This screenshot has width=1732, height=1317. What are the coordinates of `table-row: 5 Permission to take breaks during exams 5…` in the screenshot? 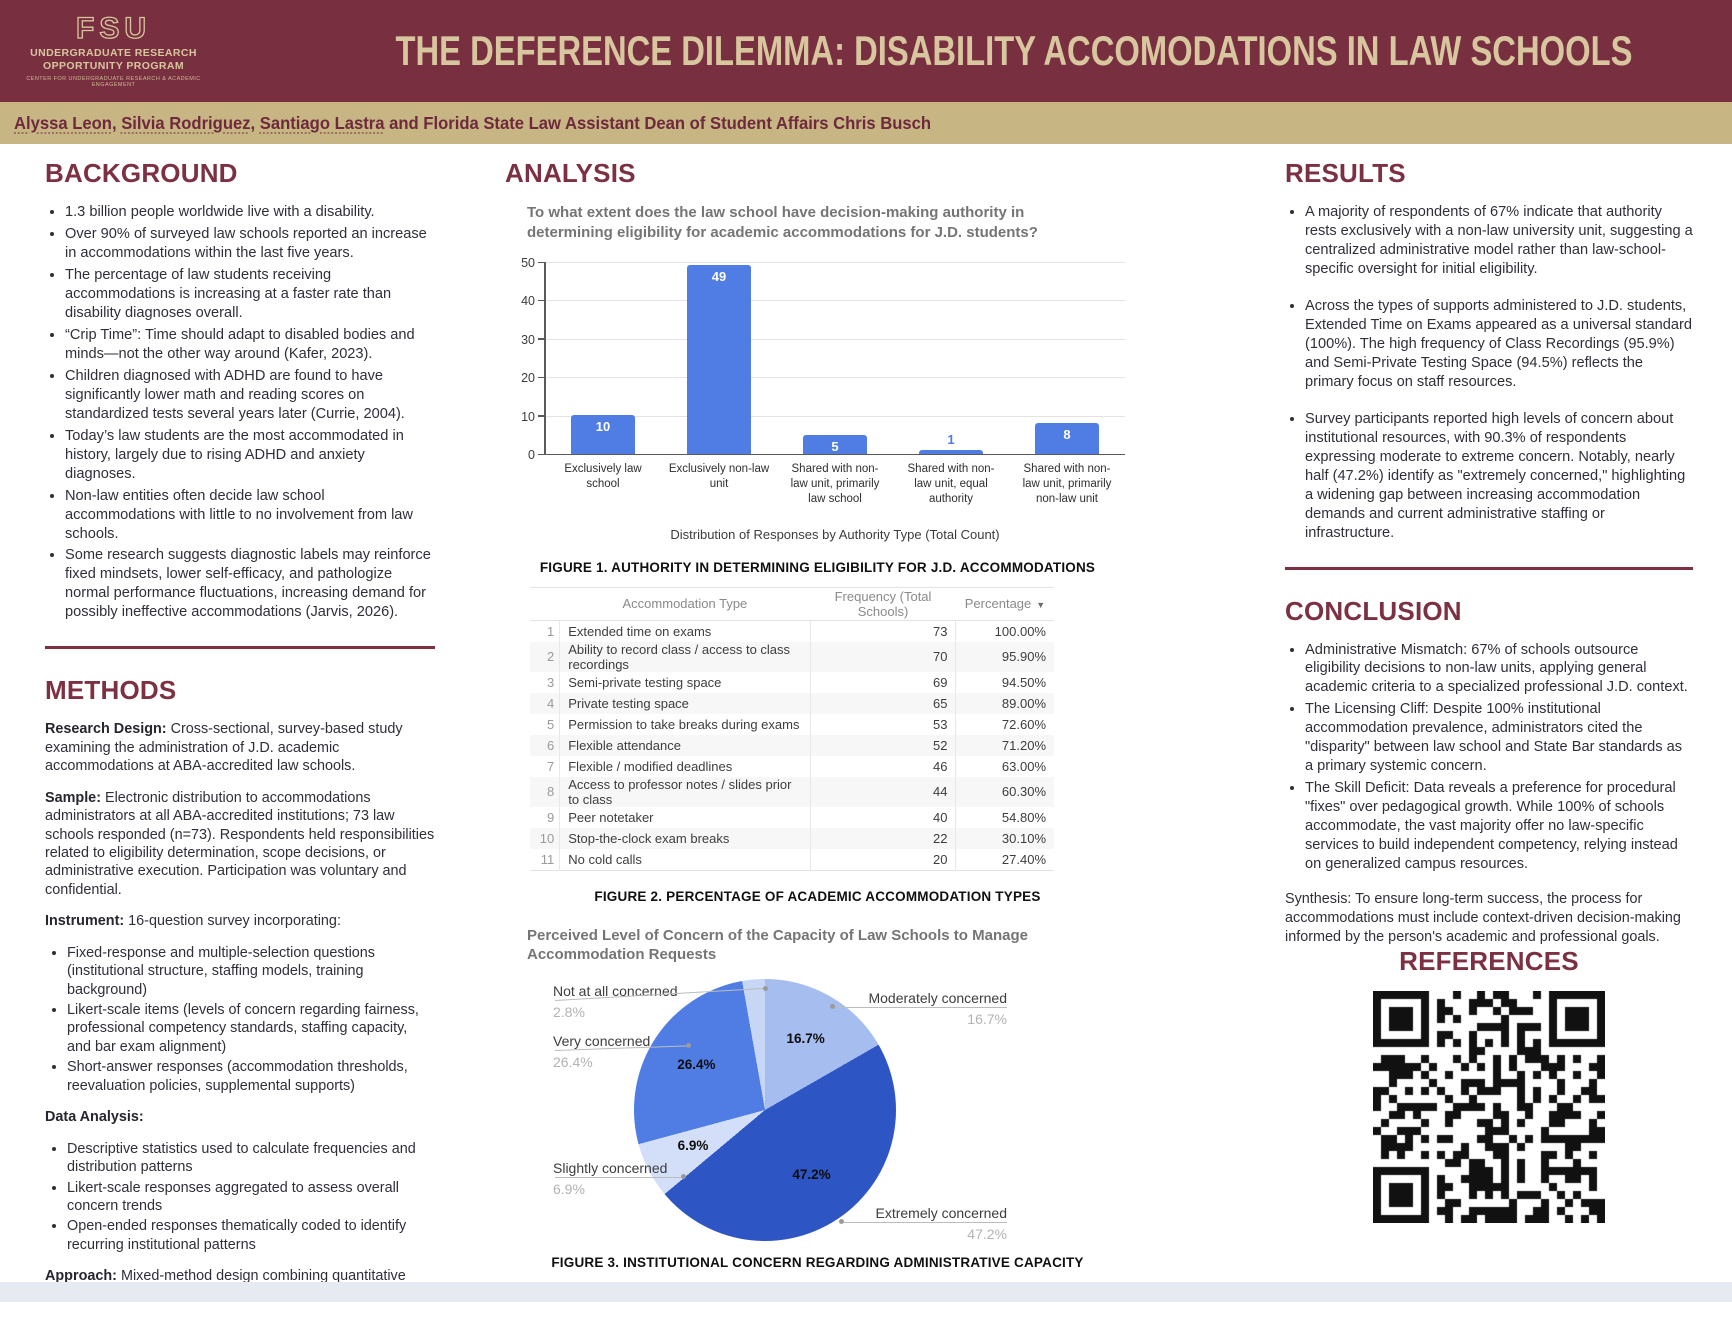 It's located at (792, 724).